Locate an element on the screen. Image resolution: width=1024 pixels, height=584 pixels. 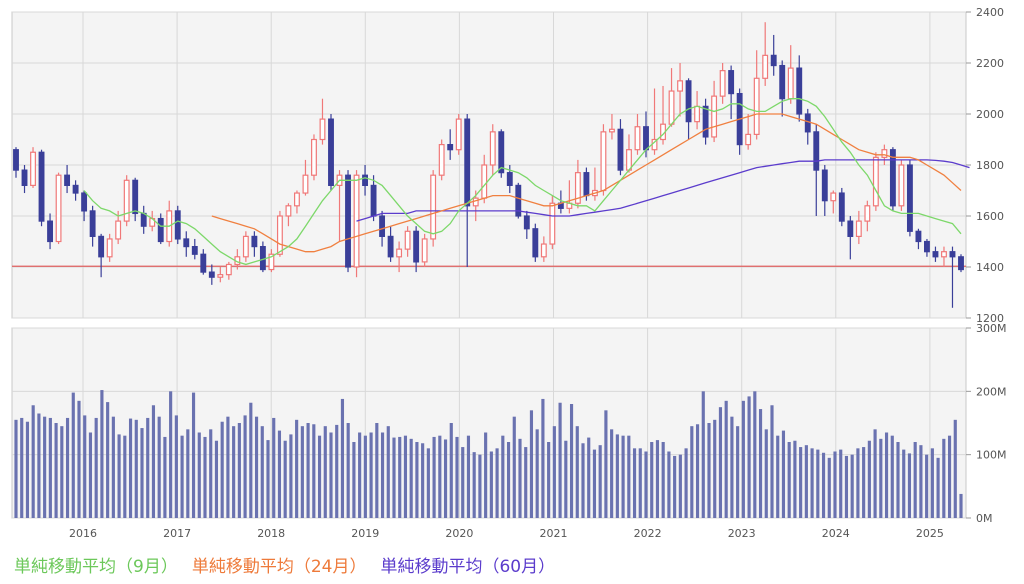
y-tick-label: 2400 is located at coordinates (990, 12).